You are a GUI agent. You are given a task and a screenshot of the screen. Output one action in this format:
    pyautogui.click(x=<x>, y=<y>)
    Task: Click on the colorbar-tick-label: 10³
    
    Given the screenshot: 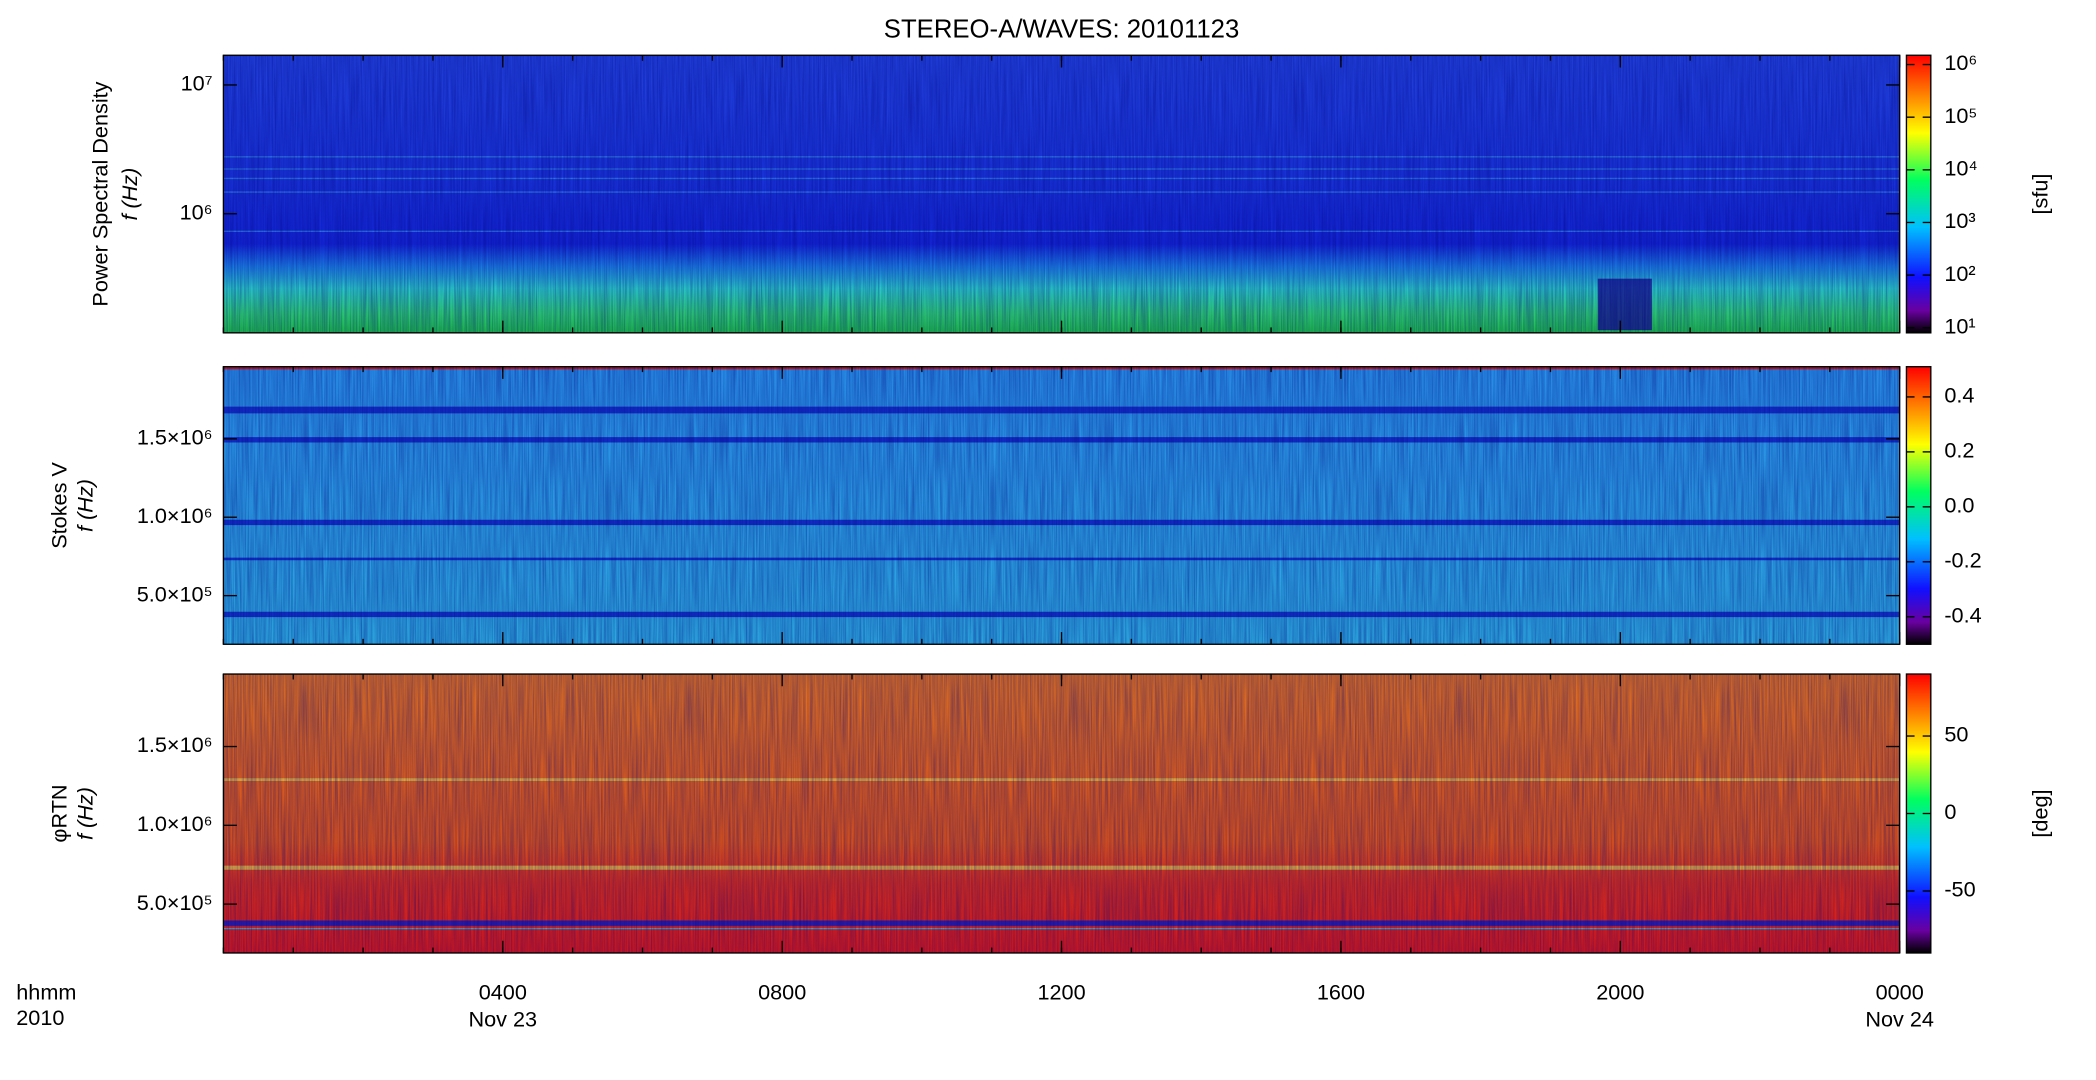 What is the action you would take?
    pyautogui.click(x=1959, y=220)
    